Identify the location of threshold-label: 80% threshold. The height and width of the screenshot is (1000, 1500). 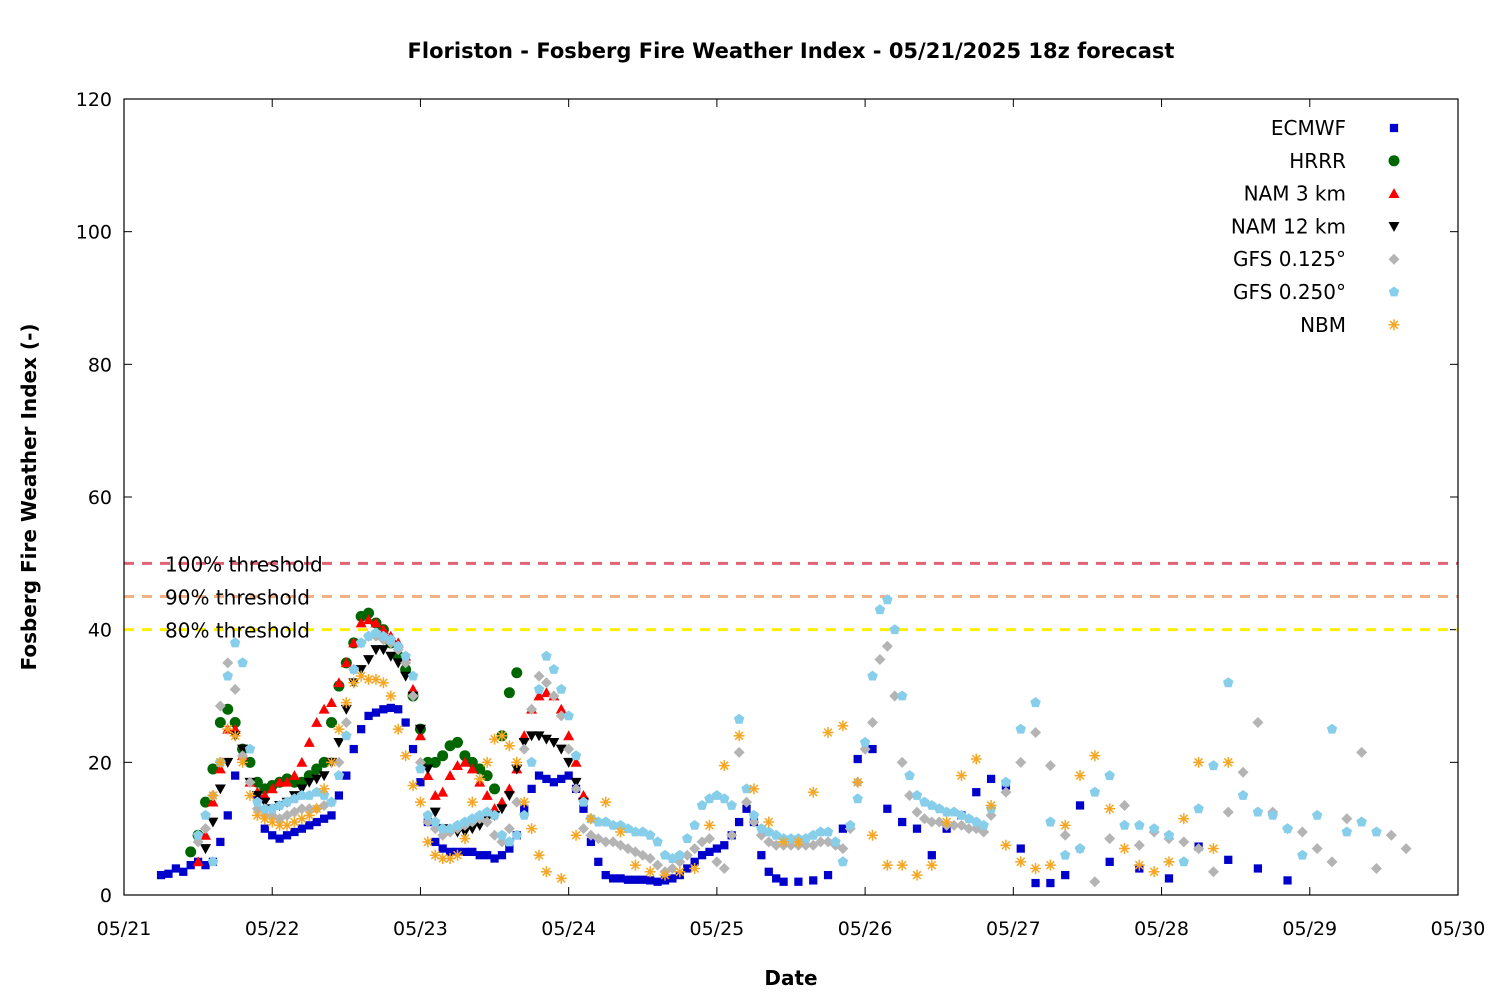
(237, 631).